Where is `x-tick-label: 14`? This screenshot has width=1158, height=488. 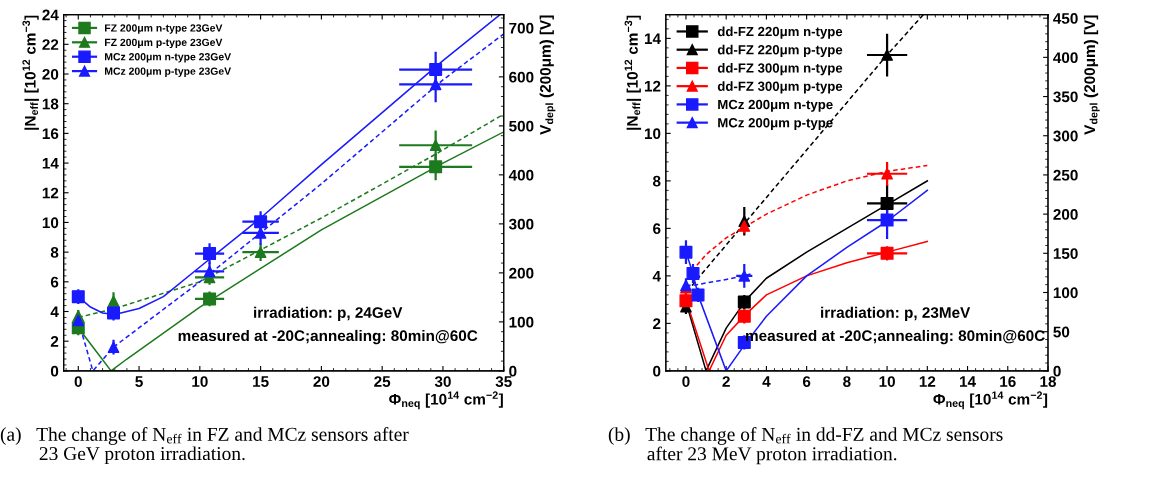 x-tick-label: 14 is located at coordinates (968, 381).